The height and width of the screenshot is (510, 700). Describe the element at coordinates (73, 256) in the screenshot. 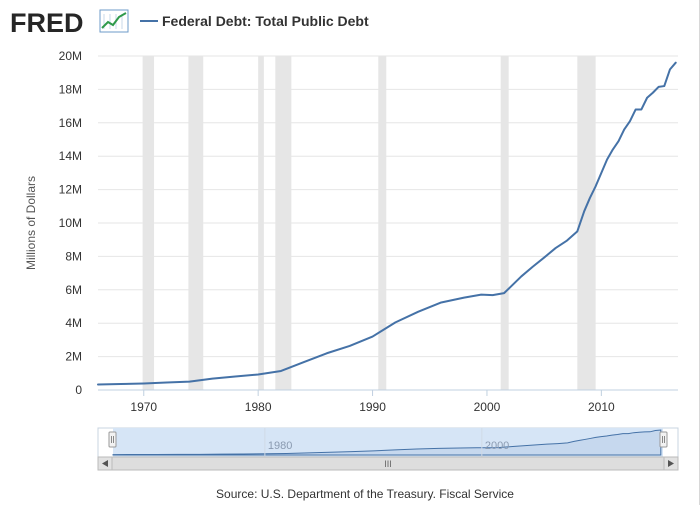

I see `y-tick-label: 8M` at that location.